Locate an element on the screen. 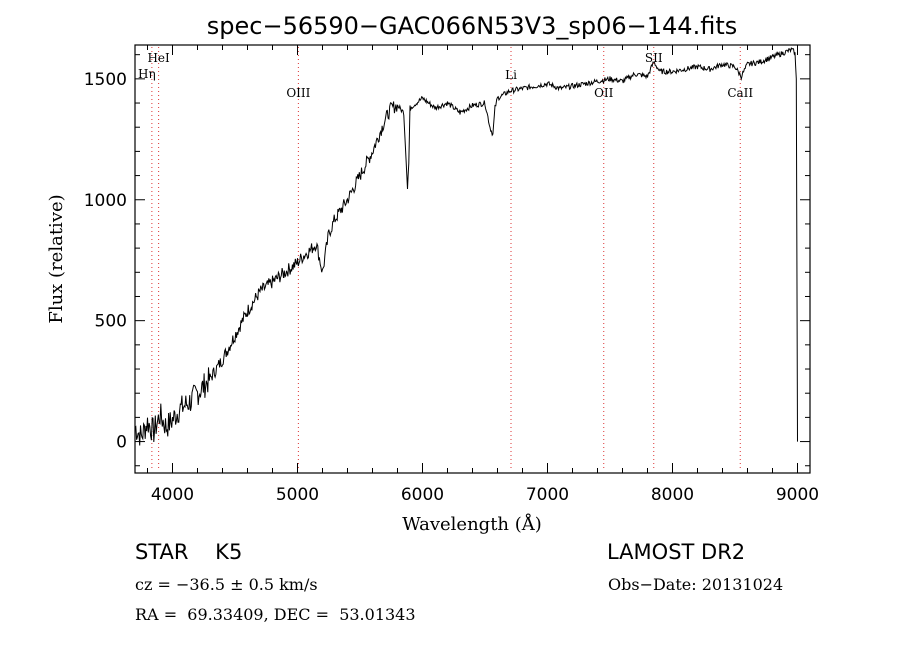 The image size is (900, 650). observation-date: Obs−Date: 20131024 is located at coordinates (696, 584).